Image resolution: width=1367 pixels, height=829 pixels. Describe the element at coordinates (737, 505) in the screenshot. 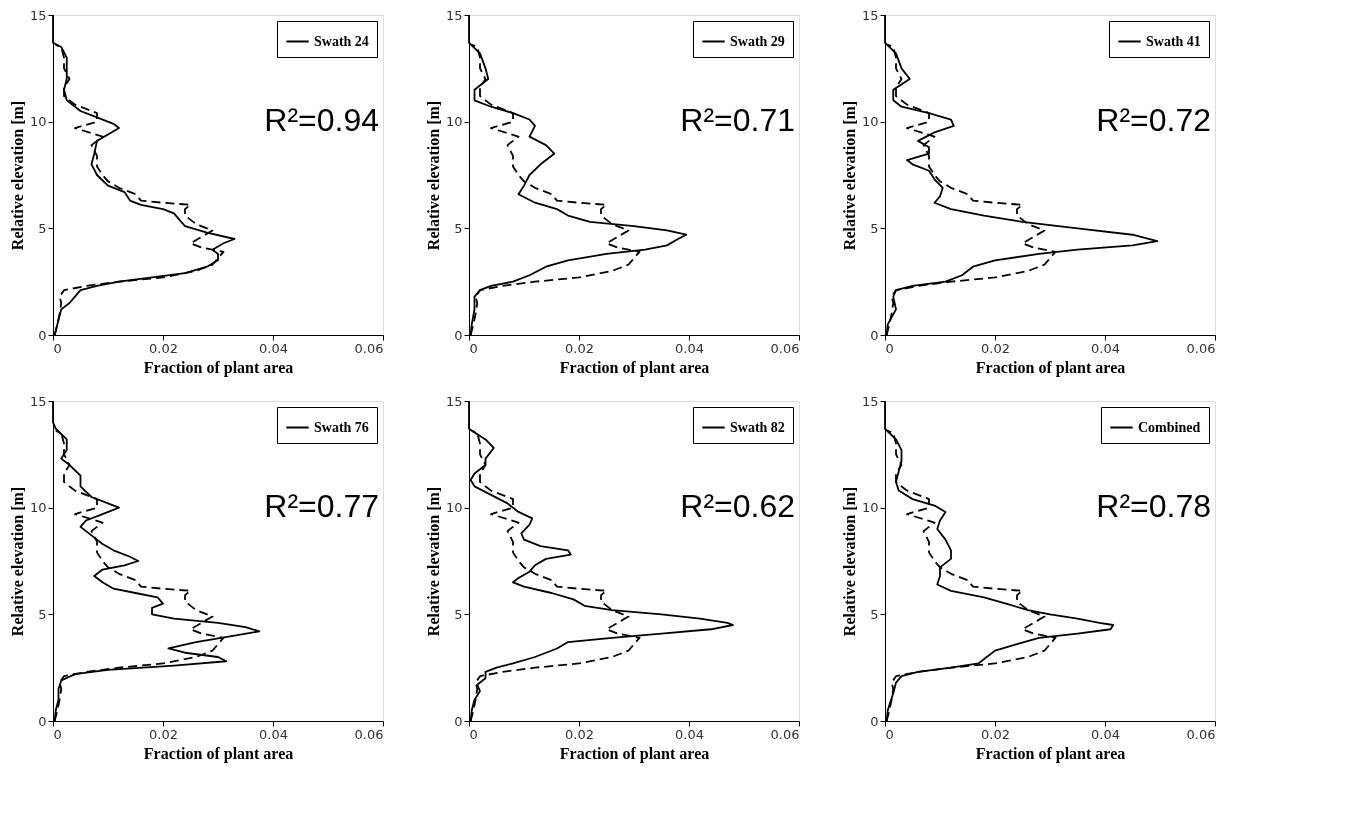

I see `annotation: R²=0.62` at that location.